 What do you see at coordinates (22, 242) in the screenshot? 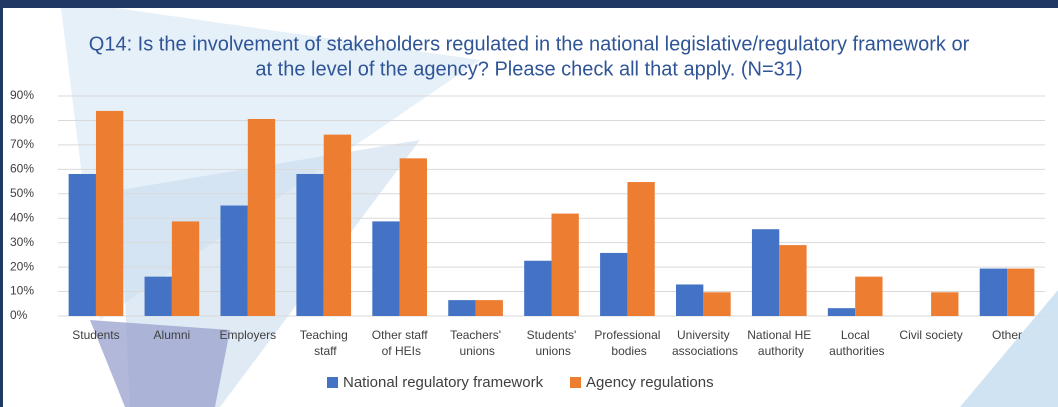
I see `y-tick-label: 30%` at bounding box center [22, 242].